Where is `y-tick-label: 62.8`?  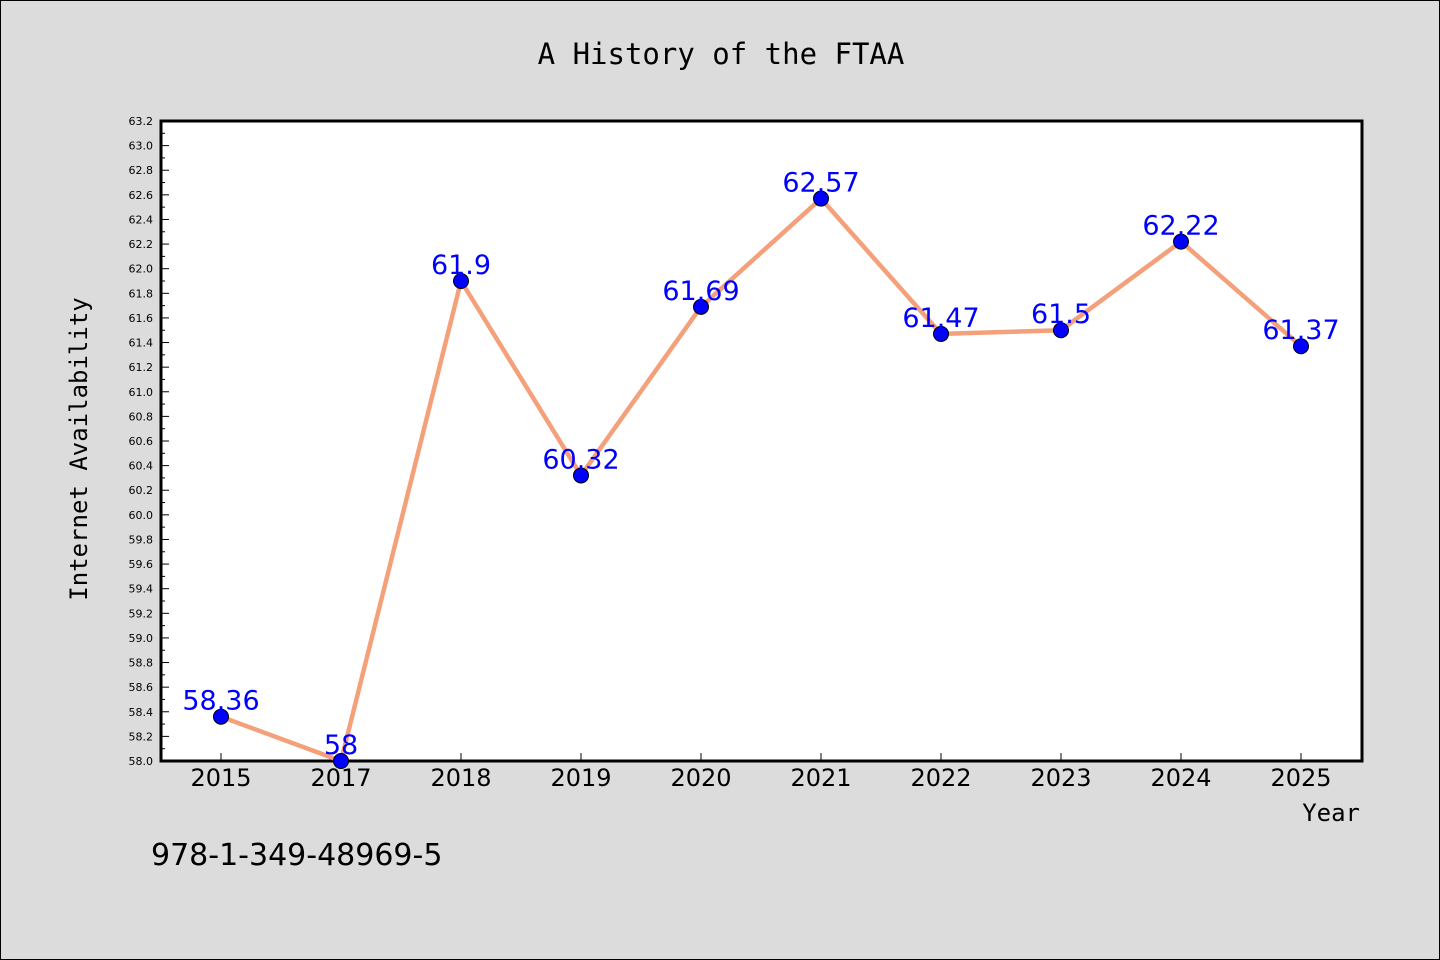
y-tick-label: 62.8 is located at coordinates (141, 170).